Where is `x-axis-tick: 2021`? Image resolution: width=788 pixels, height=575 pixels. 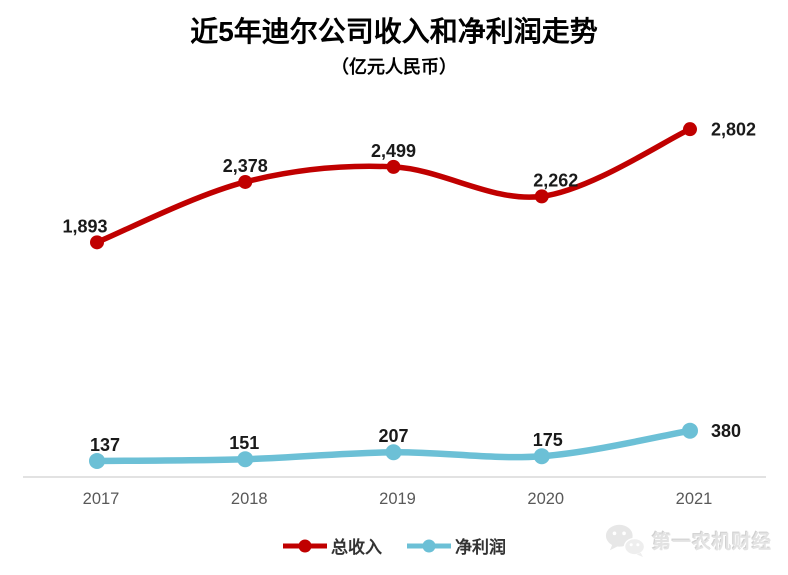
x-axis-tick: 2021 is located at coordinates (694, 499).